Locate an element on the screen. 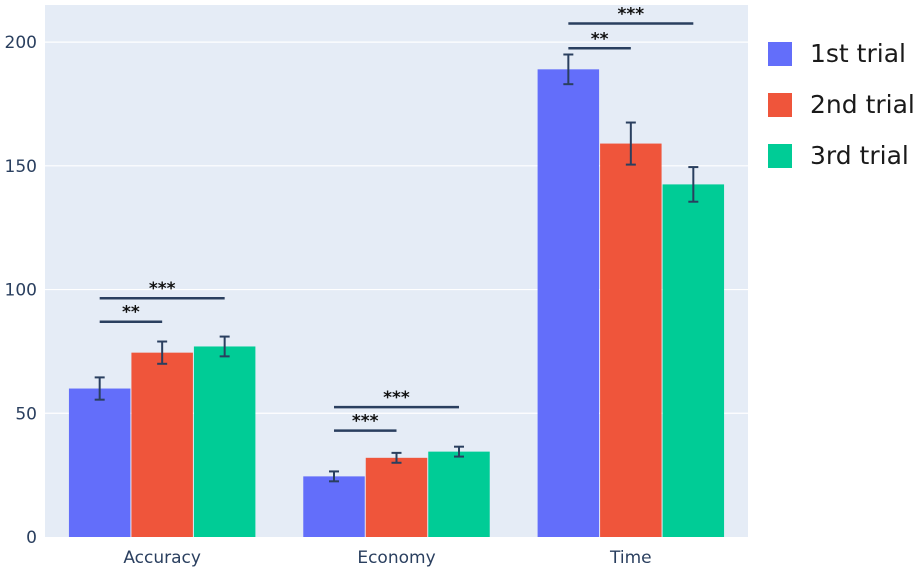  y-tick-label: 50 is located at coordinates (26, 414).